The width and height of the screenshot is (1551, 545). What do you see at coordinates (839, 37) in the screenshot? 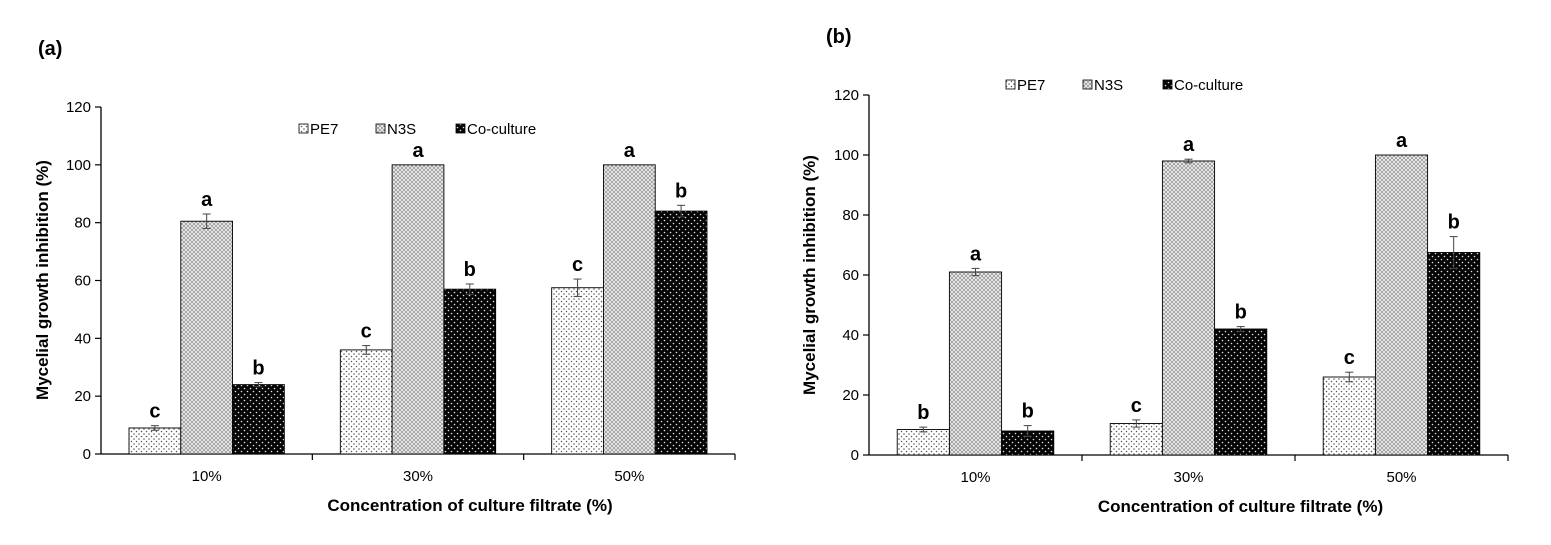
I see `panel-label: (b)` at bounding box center [839, 37].